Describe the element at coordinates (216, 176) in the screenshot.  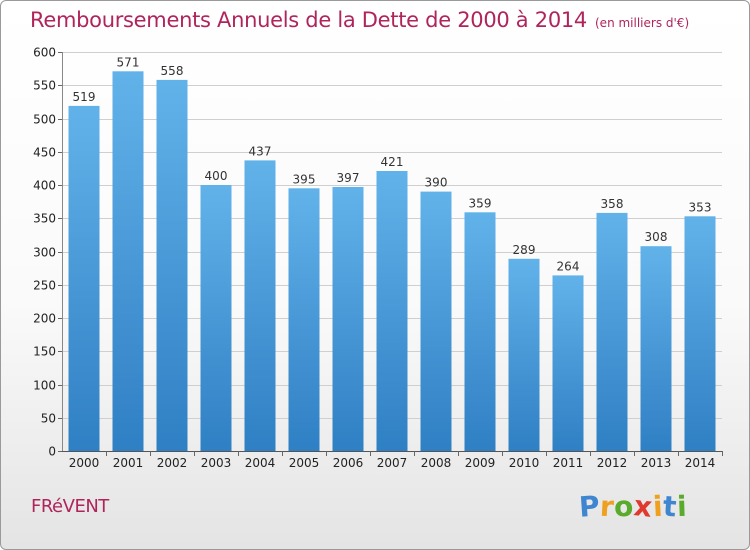
I see `data-label: 400` at that location.